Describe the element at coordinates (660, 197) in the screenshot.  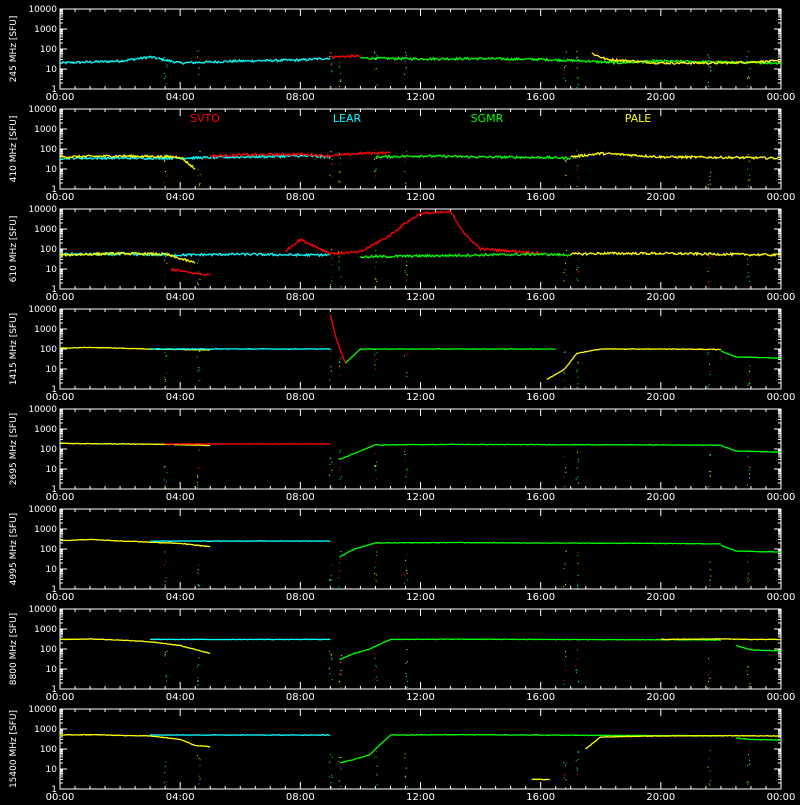
I see `x-tick-label: 20:00` at that location.